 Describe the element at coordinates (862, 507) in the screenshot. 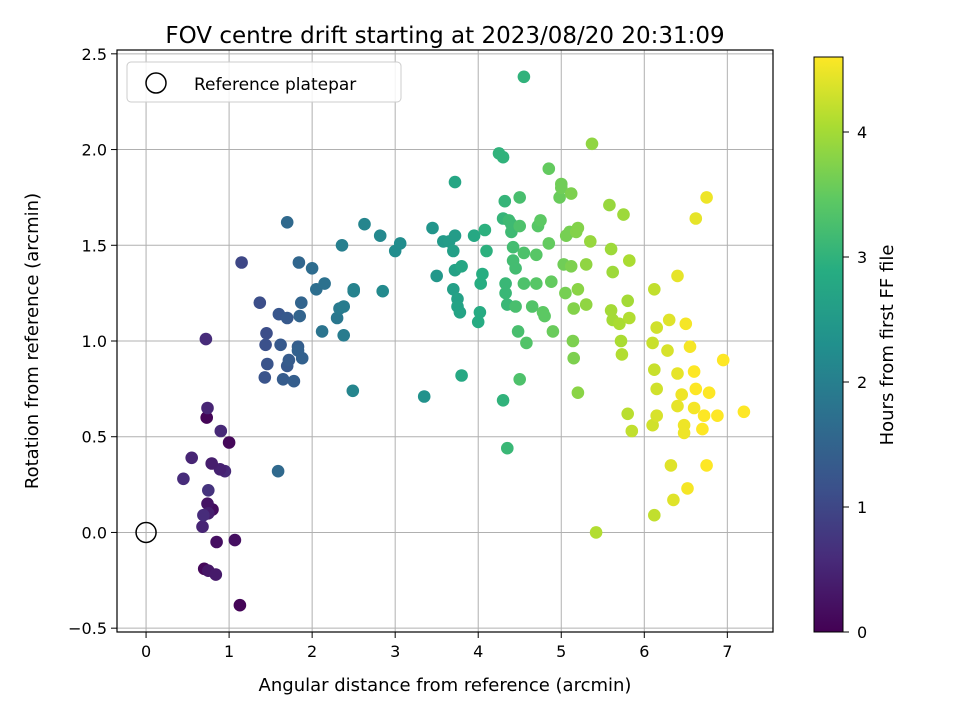

I see `colorbar-tick-label: 1` at that location.